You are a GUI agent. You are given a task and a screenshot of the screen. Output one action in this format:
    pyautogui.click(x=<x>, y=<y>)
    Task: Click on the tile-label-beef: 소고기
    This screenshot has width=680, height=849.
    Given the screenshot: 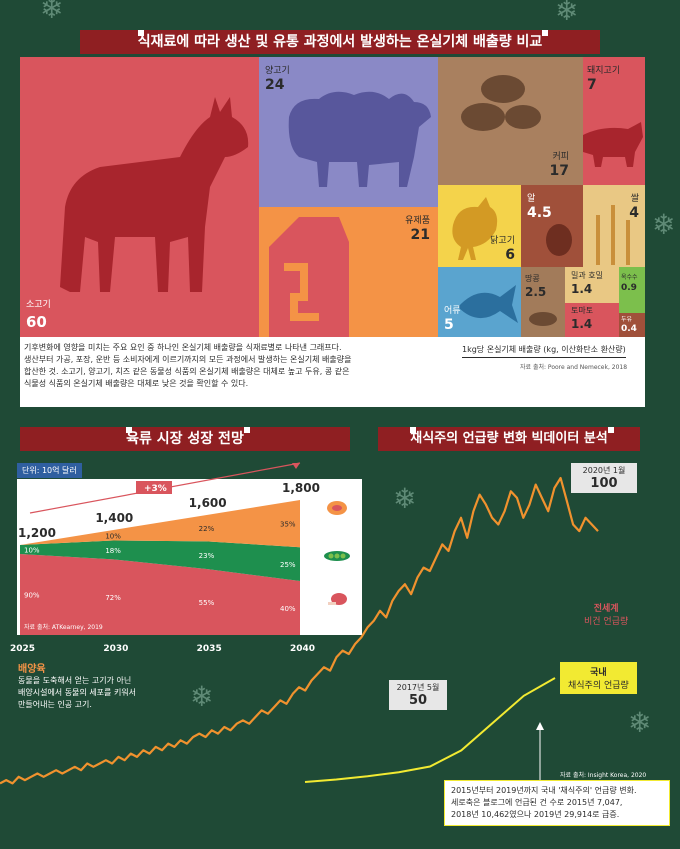 What is the action you would take?
    pyautogui.click(x=38, y=305)
    